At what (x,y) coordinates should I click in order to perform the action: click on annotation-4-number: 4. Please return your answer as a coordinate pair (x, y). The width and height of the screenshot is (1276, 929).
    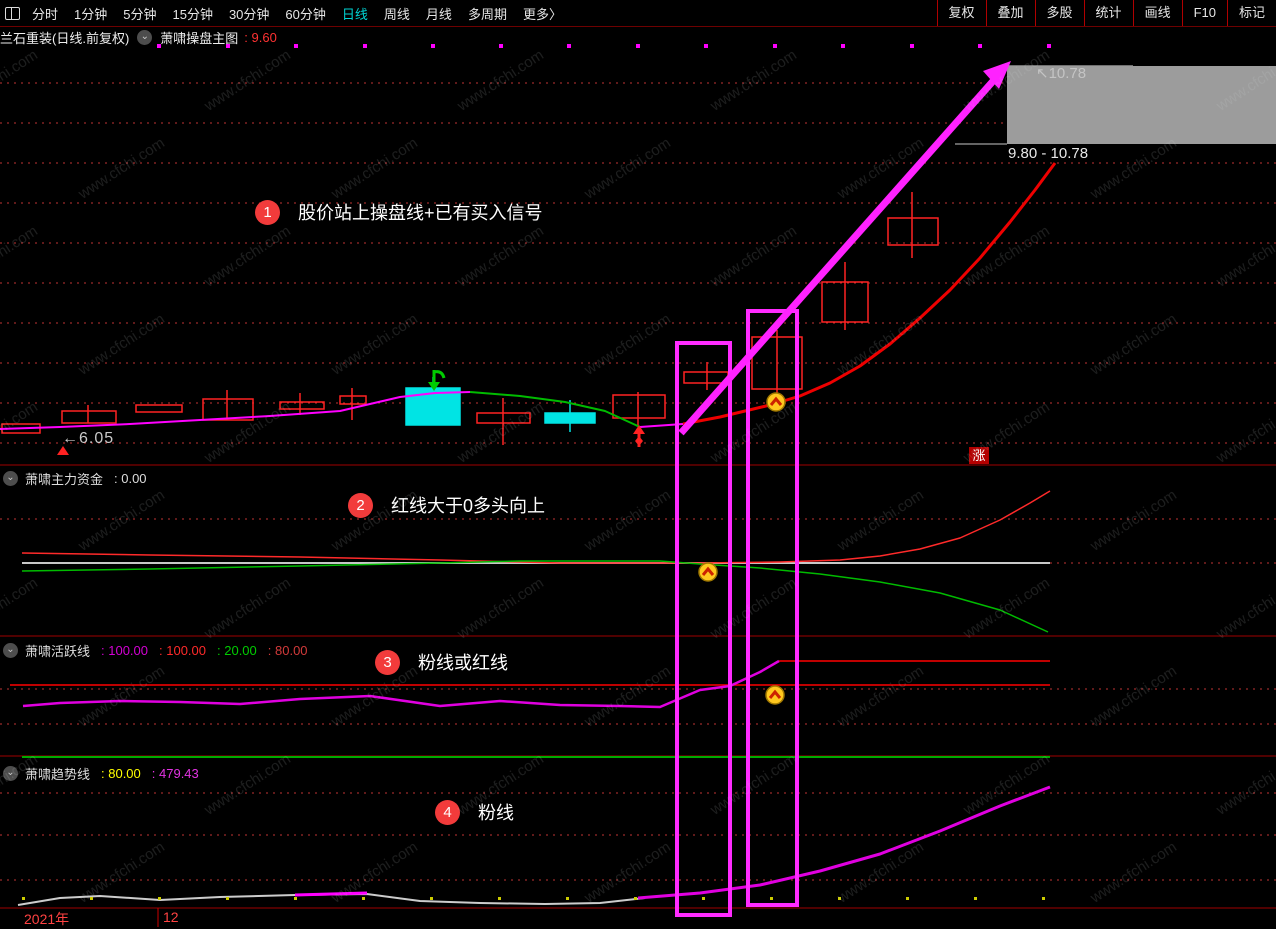
    Looking at the image, I should click on (447, 812).